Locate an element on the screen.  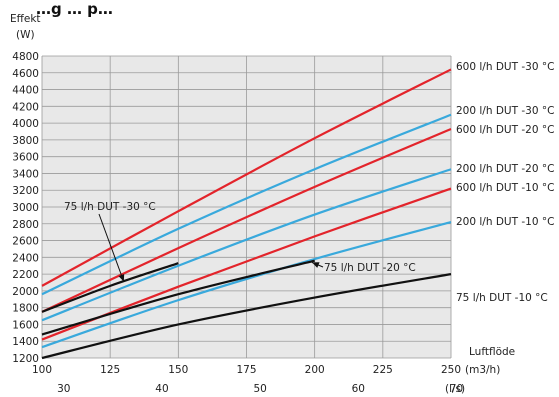
y-tick-label: 3400 is located at coordinates (25, 174).